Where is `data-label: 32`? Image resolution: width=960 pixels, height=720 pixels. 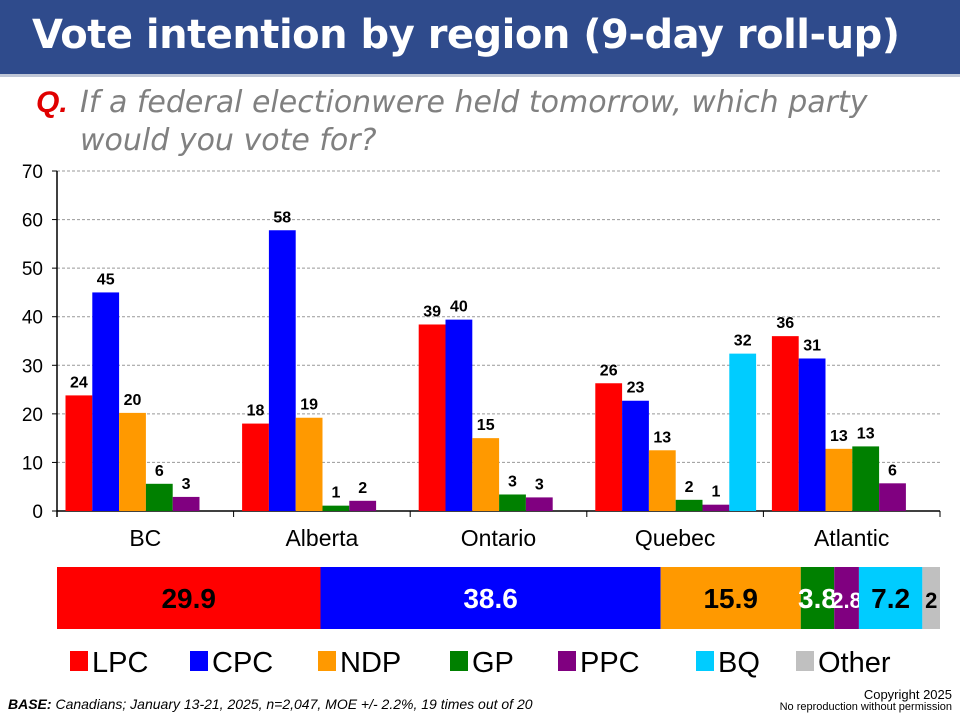 data-label: 32 is located at coordinates (743, 341).